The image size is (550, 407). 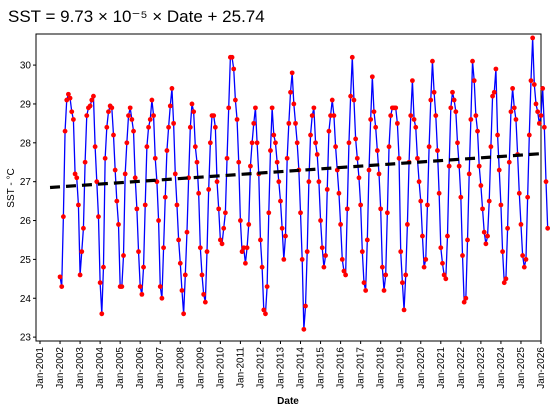 What do you see at coordinates (136, 16) in the screenshot?
I see `chart-title: SST = 9.73 × 10⁻⁵ × Date + 25.74` at bounding box center [136, 16].